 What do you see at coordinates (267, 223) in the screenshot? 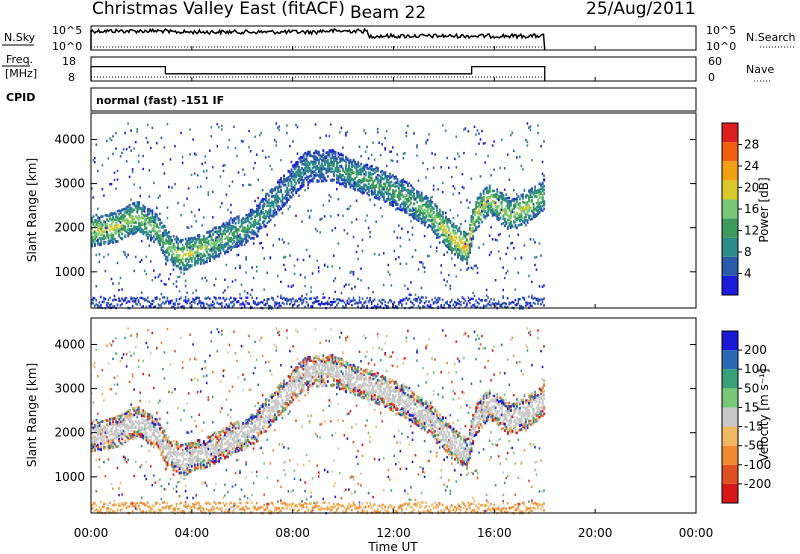
I see `power-cell-1970` at bounding box center [267, 223].